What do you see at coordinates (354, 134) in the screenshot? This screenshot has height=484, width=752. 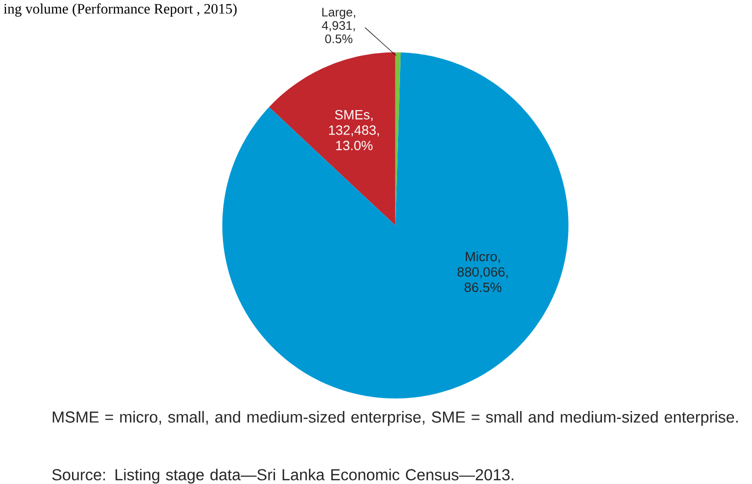 I see `data-label: , 132,483, 13.0%` at bounding box center [354, 134].